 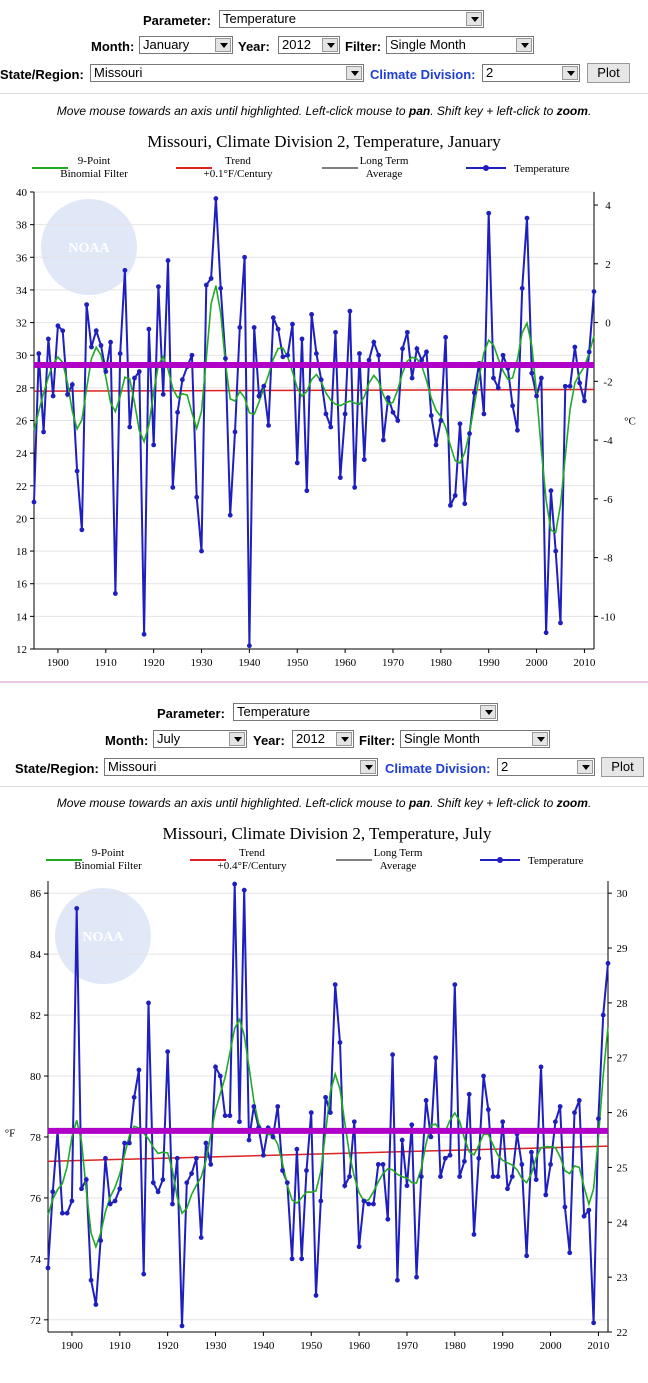 What do you see at coordinates (608, 324) in the screenshot?
I see `y2-tick-label: 0` at bounding box center [608, 324].